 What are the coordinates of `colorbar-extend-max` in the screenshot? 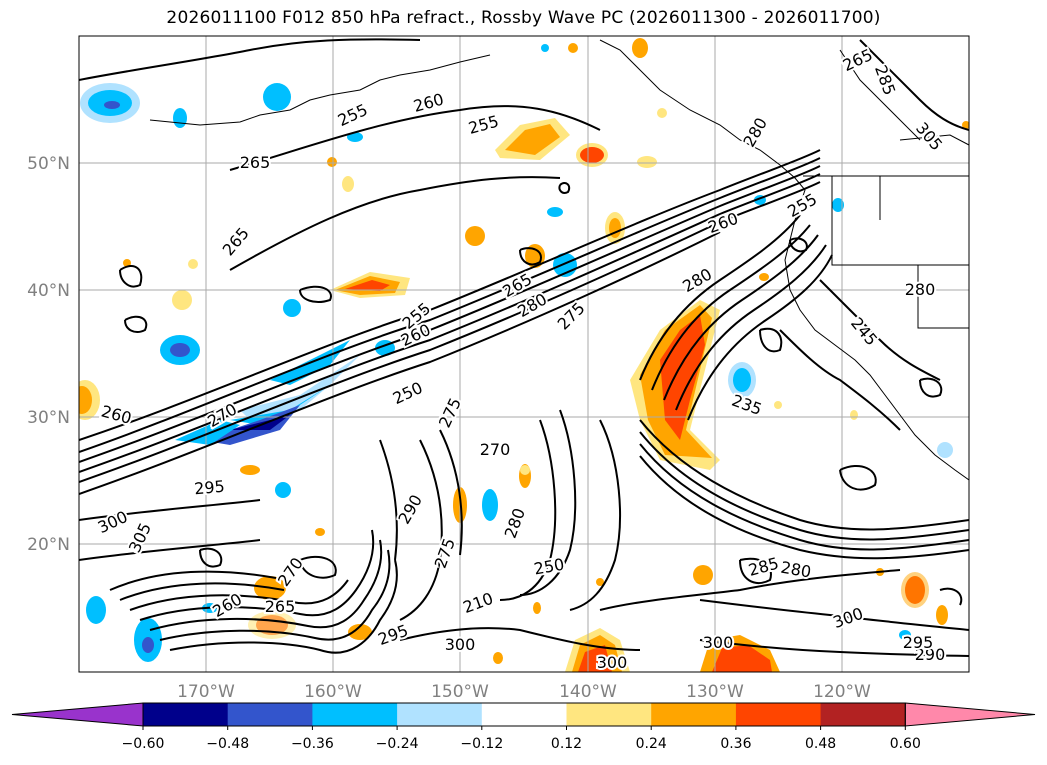 It's located at (970, 714).